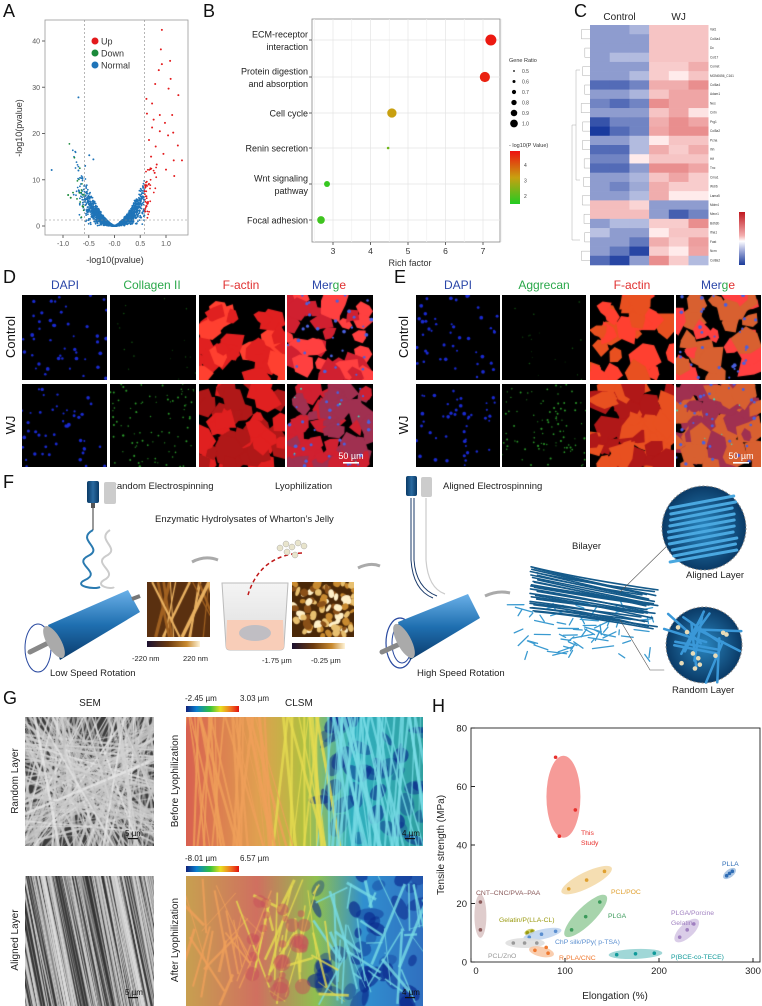 This screenshot has width=762, height=1006. I want to click on label-high-speed-rotation: High Speed Rotation, so click(461, 673).